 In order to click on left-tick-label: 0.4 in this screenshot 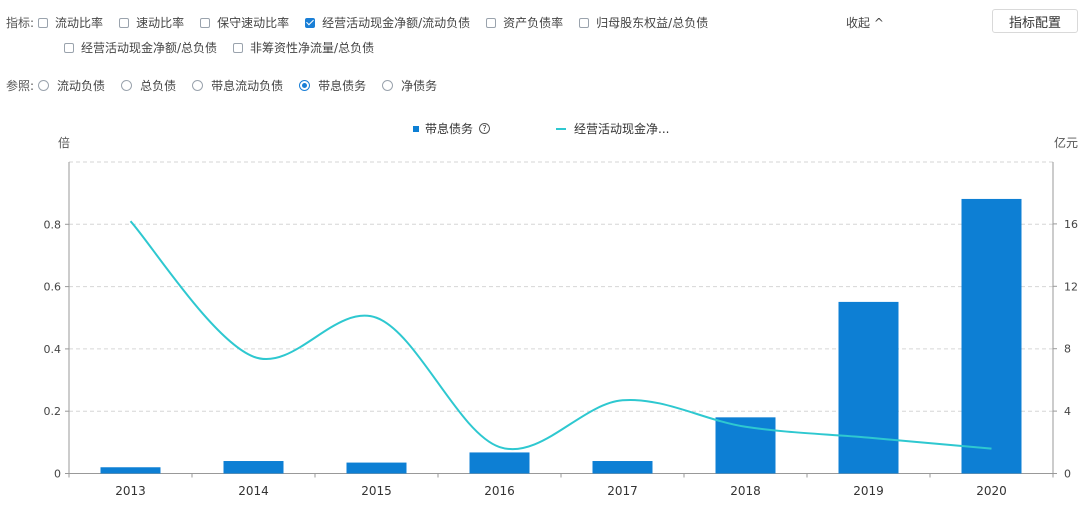, I will do `click(53, 349)`.